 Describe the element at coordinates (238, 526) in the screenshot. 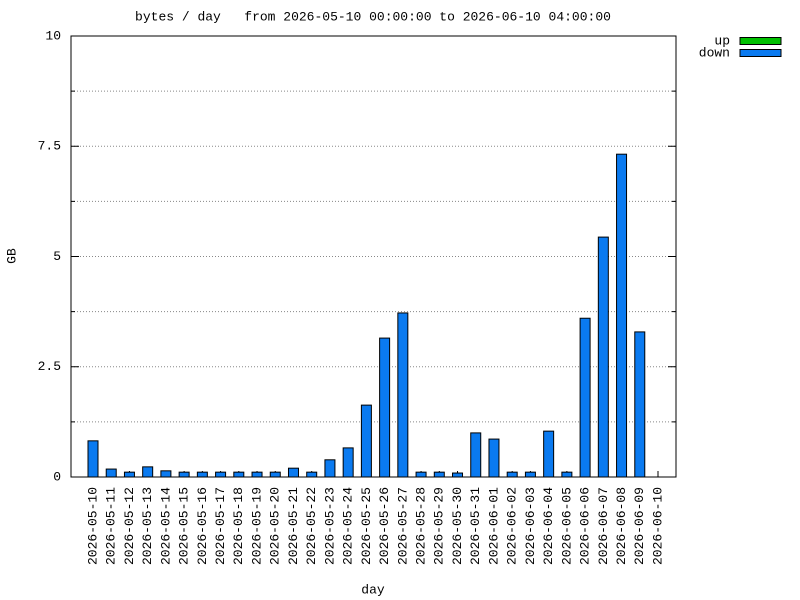

I see `x-tick-label: 2026-05-18` at that location.